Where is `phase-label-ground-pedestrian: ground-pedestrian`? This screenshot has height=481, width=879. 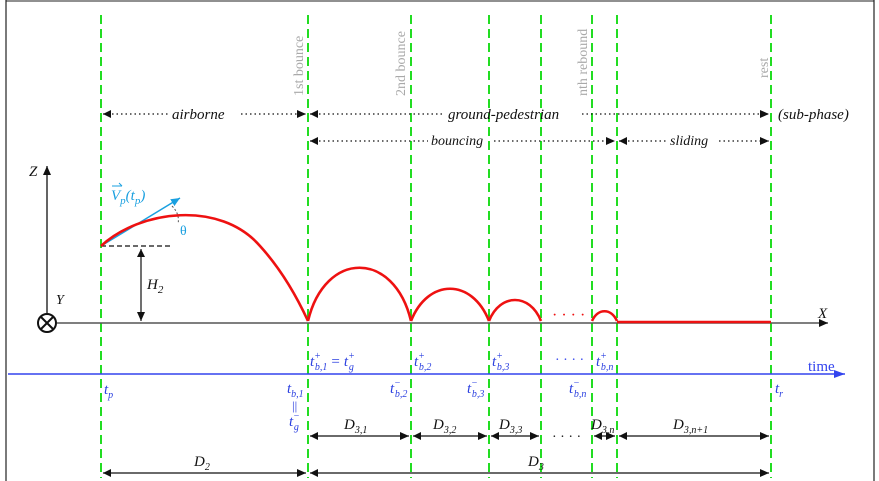
phase-label-ground-pedestrian: ground-pedestrian is located at coordinates (503, 115).